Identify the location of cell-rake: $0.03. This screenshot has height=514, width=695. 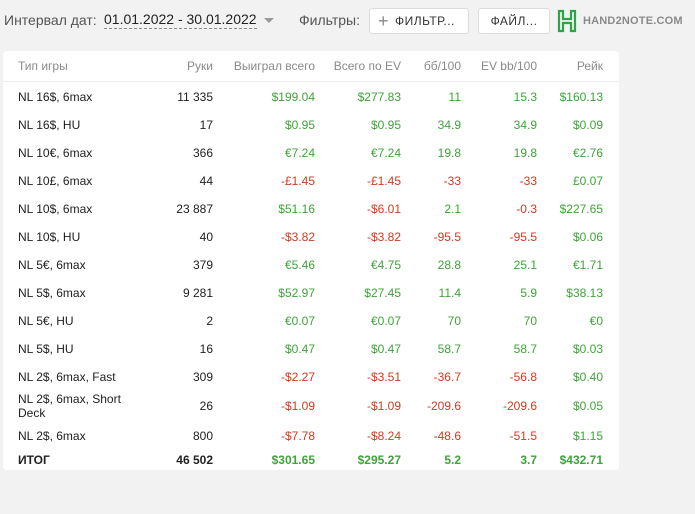
(587, 348).